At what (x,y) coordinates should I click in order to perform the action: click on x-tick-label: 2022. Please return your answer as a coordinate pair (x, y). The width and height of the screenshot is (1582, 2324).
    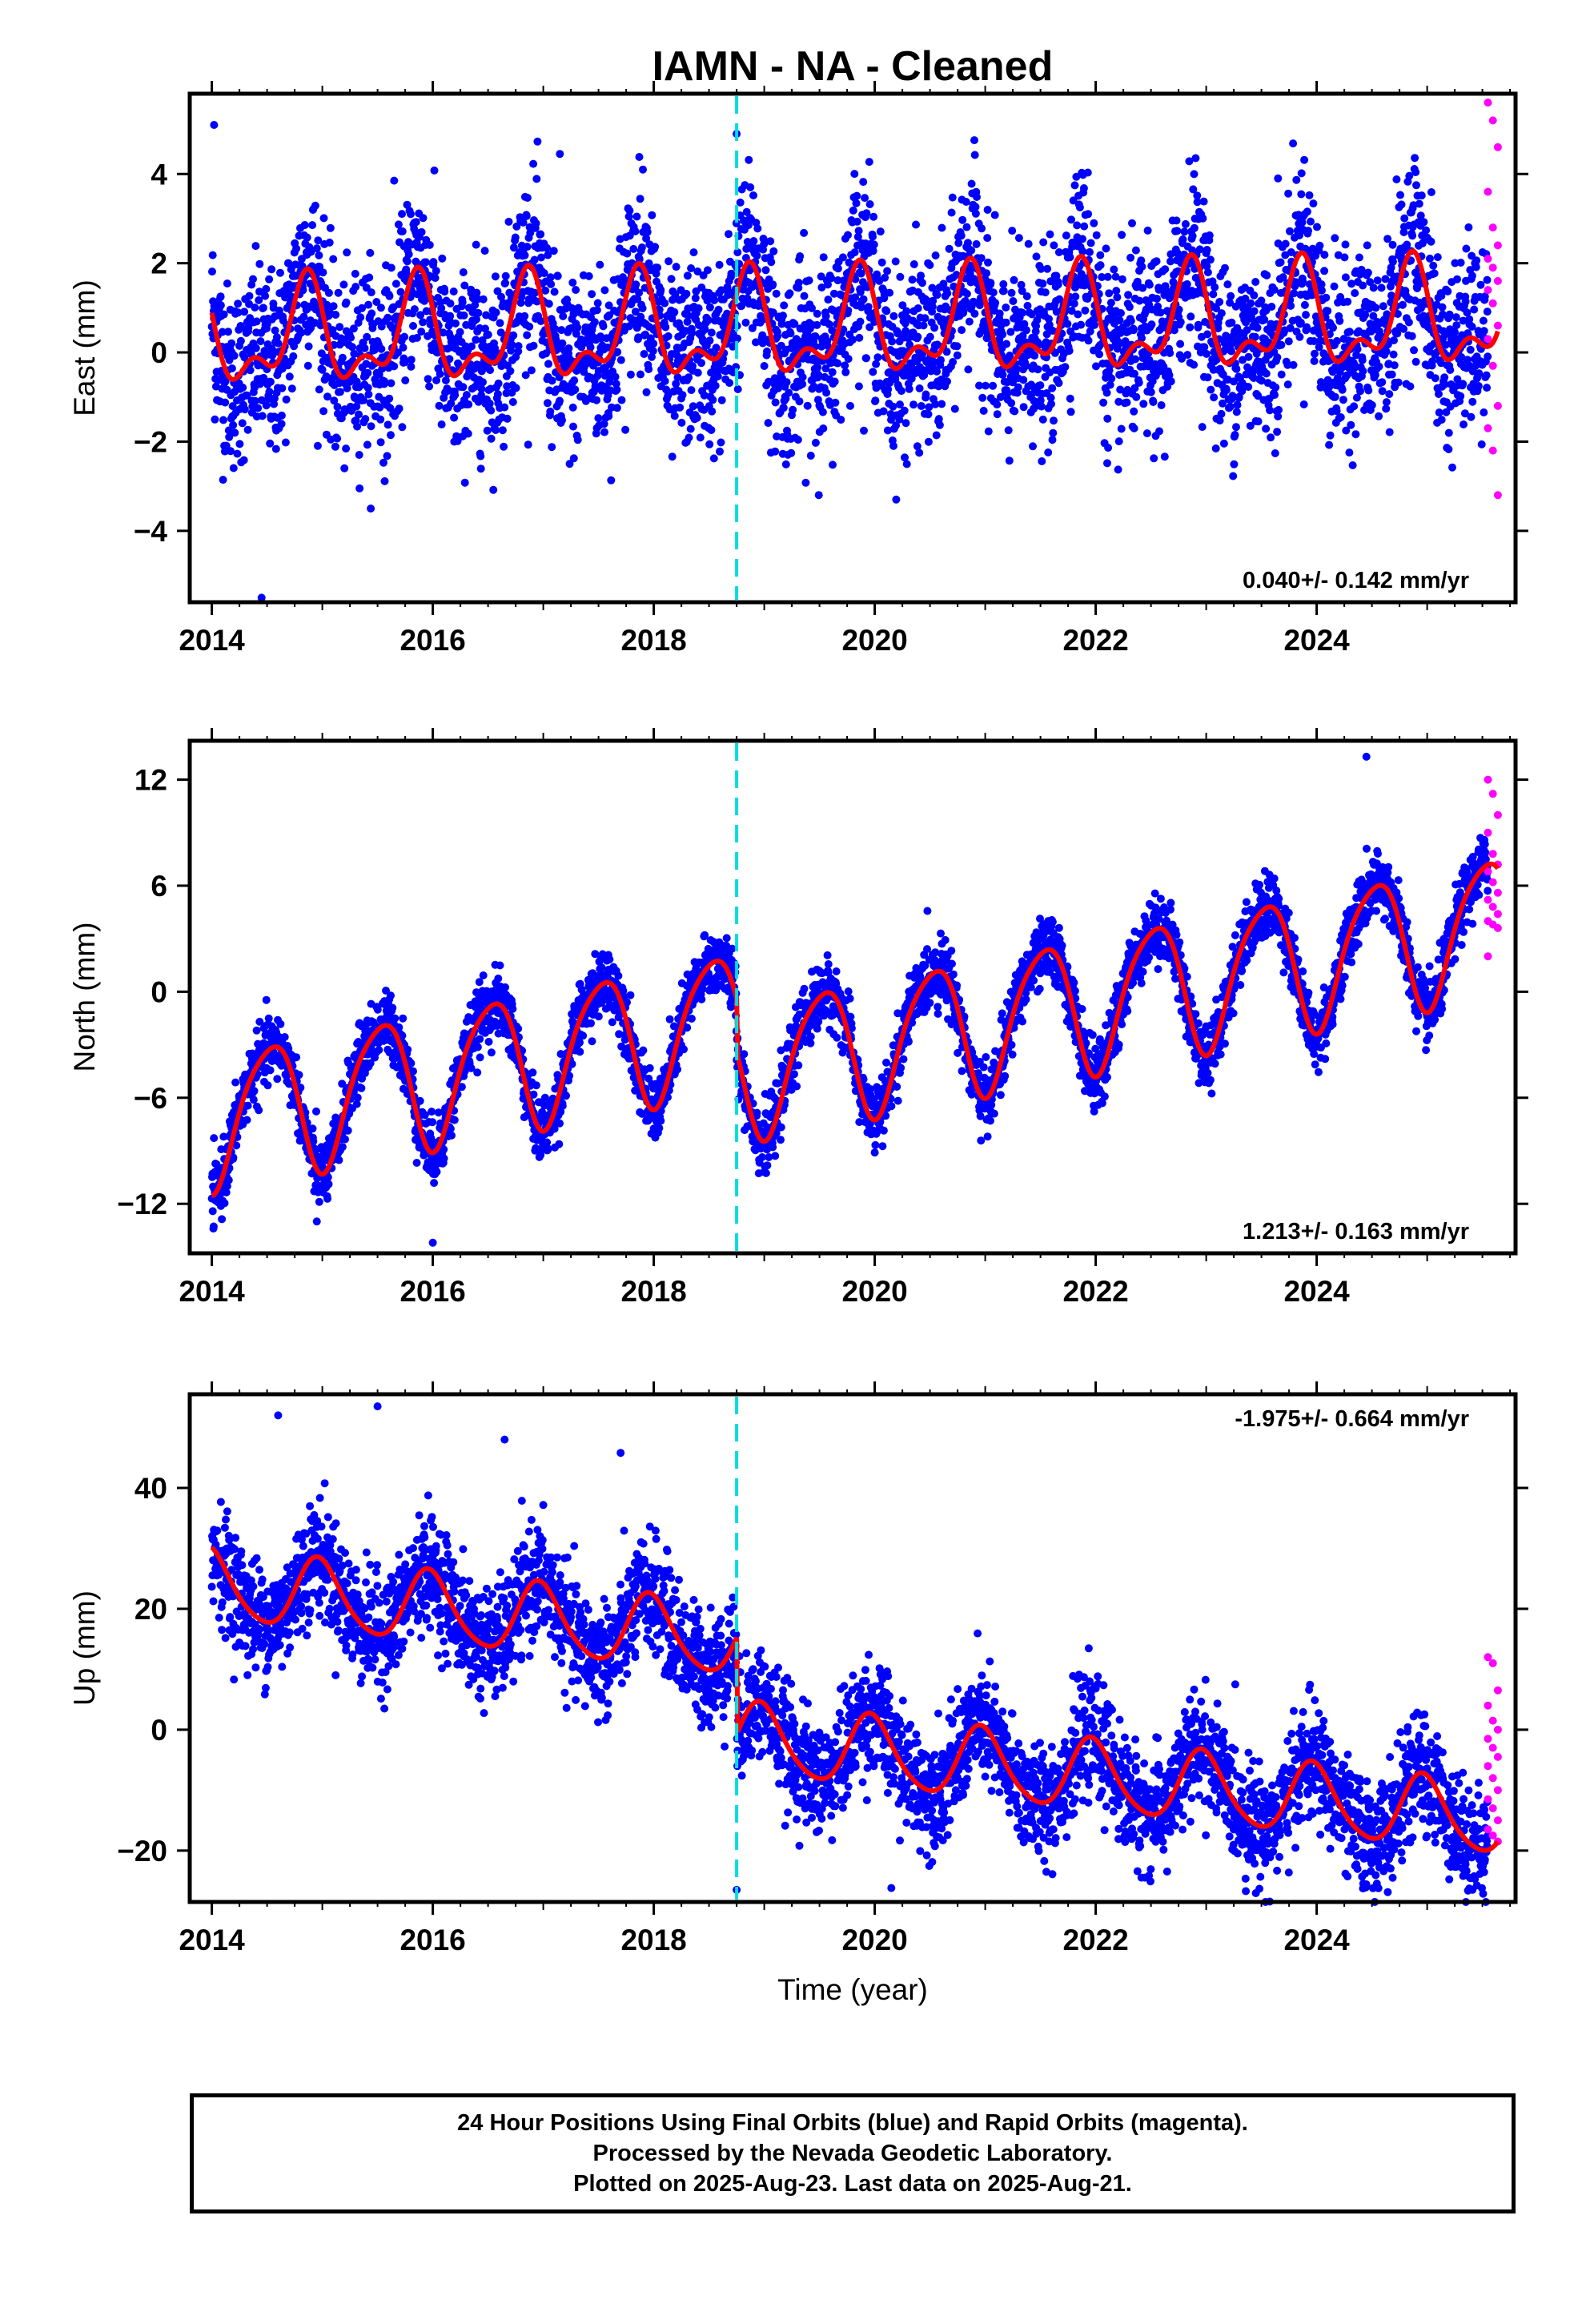
    Looking at the image, I should click on (1095, 640).